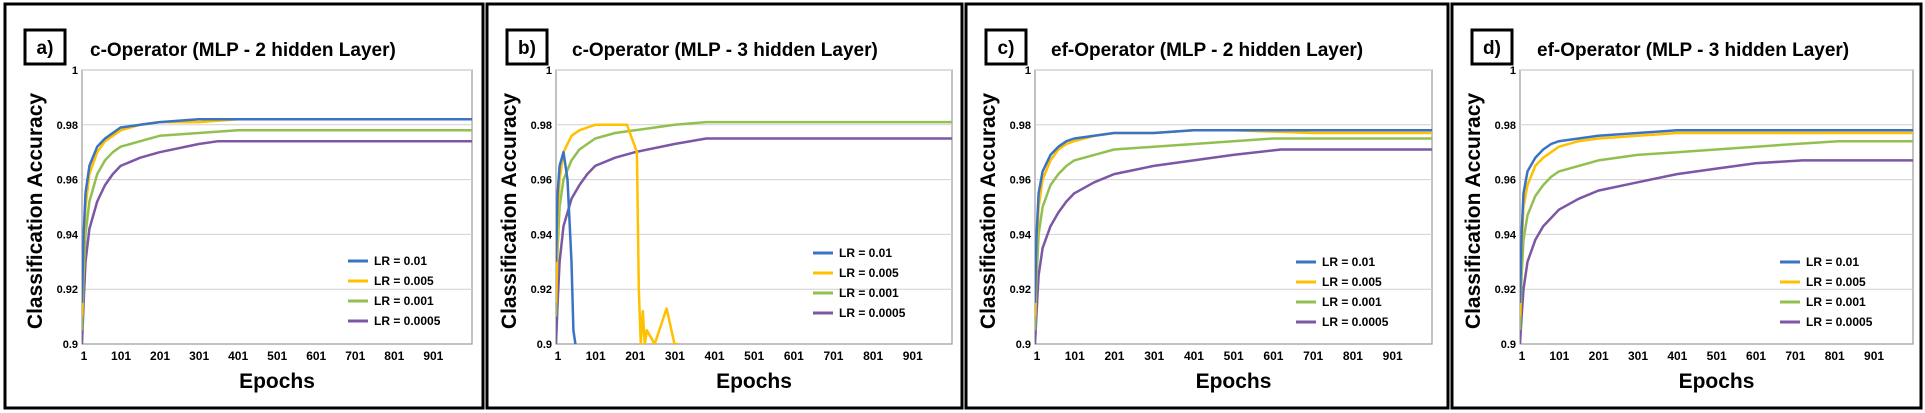 The height and width of the screenshot is (413, 1925). I want to click on chart-title: ef-Operator (MLP - 3 hidden Layer), so click(1693, 50).